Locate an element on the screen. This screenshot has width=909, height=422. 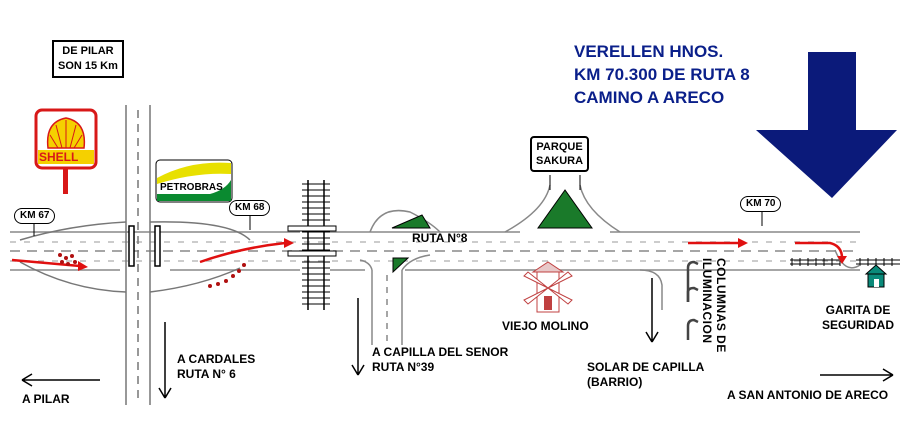
windmill-icon is located at coordinates (548, 287).